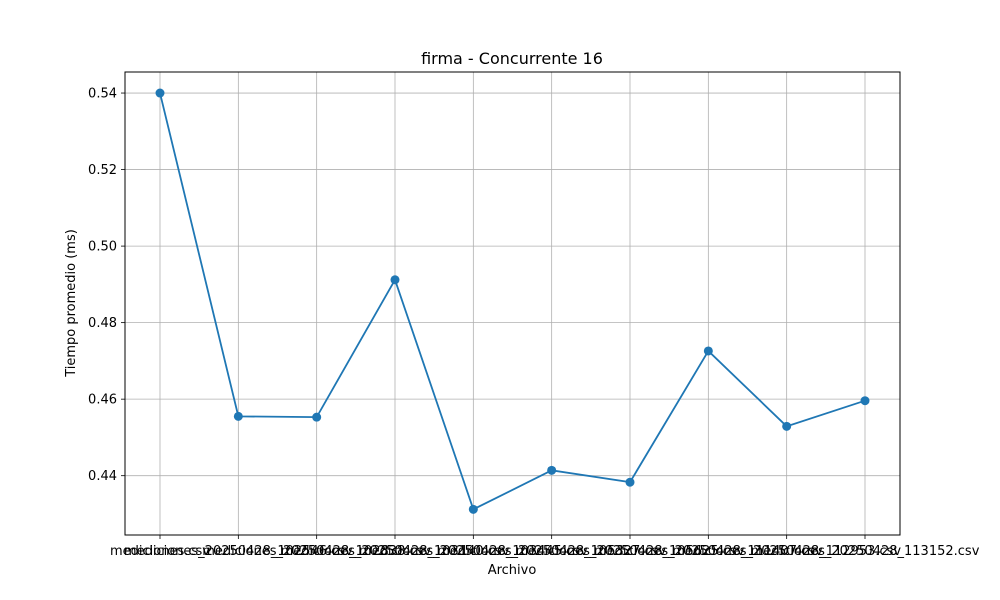 The height and width of the screenshot is (600, 1000). What do you see at coordinates (71, 303) in the screenshot?
I see `y-axis-label: Tiempo promedio (ms)` at bounding box center [71, 303].